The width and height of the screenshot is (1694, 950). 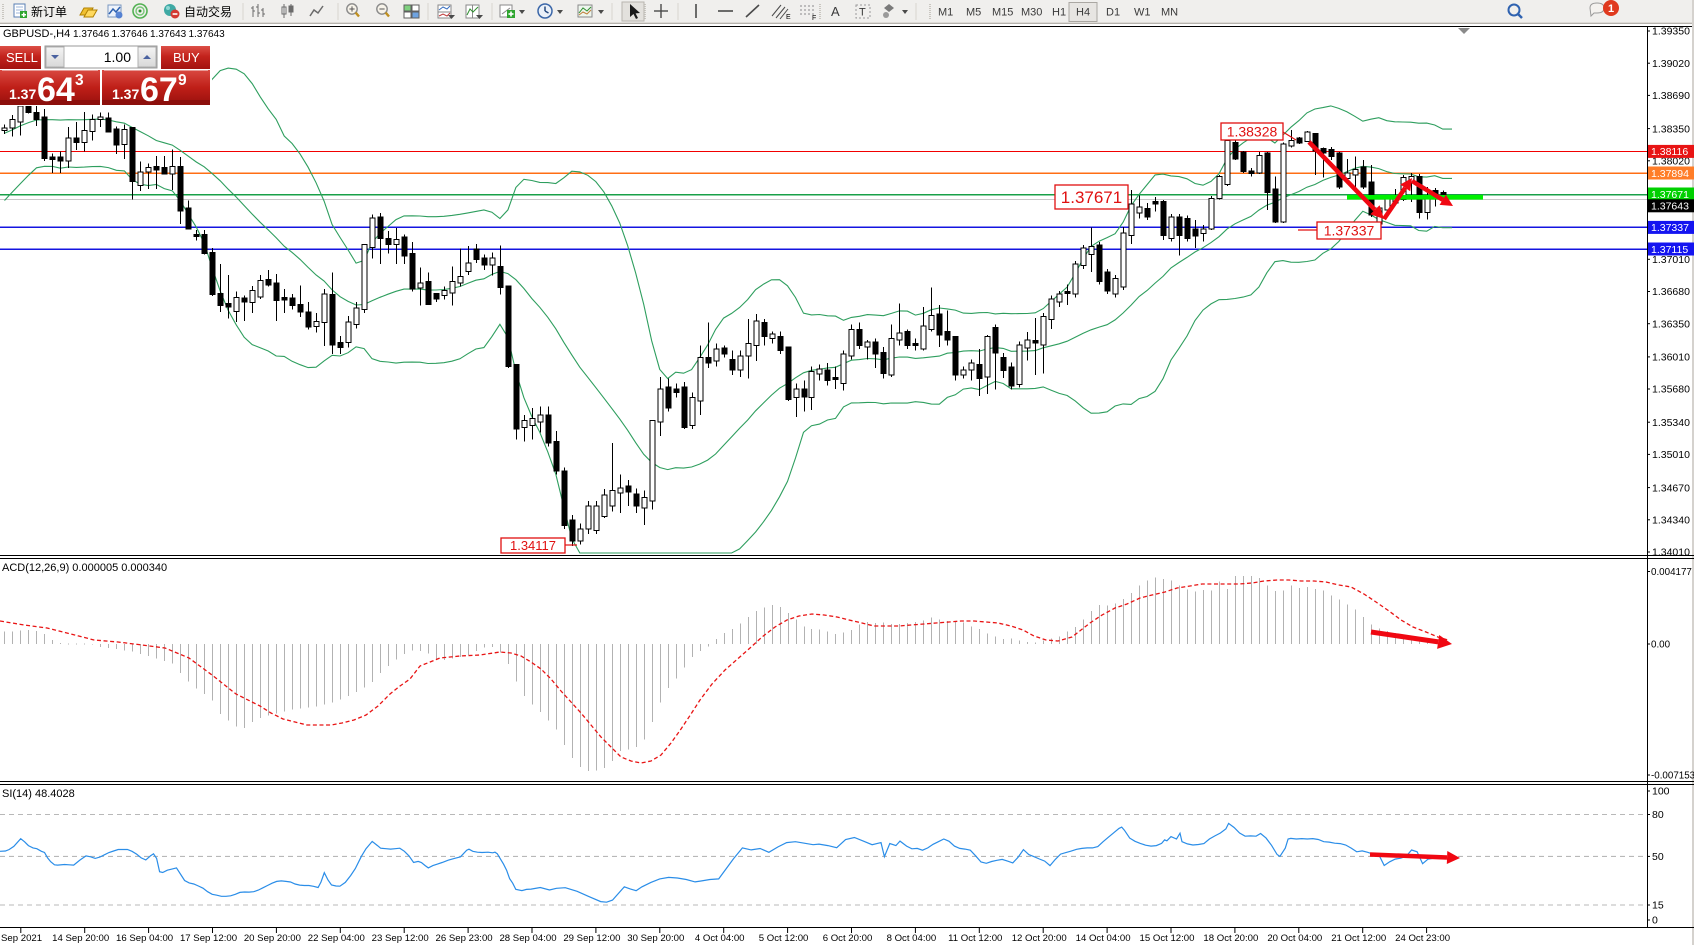 I want to click on svg-text: 0.004177, so click(x=1671, y=572).